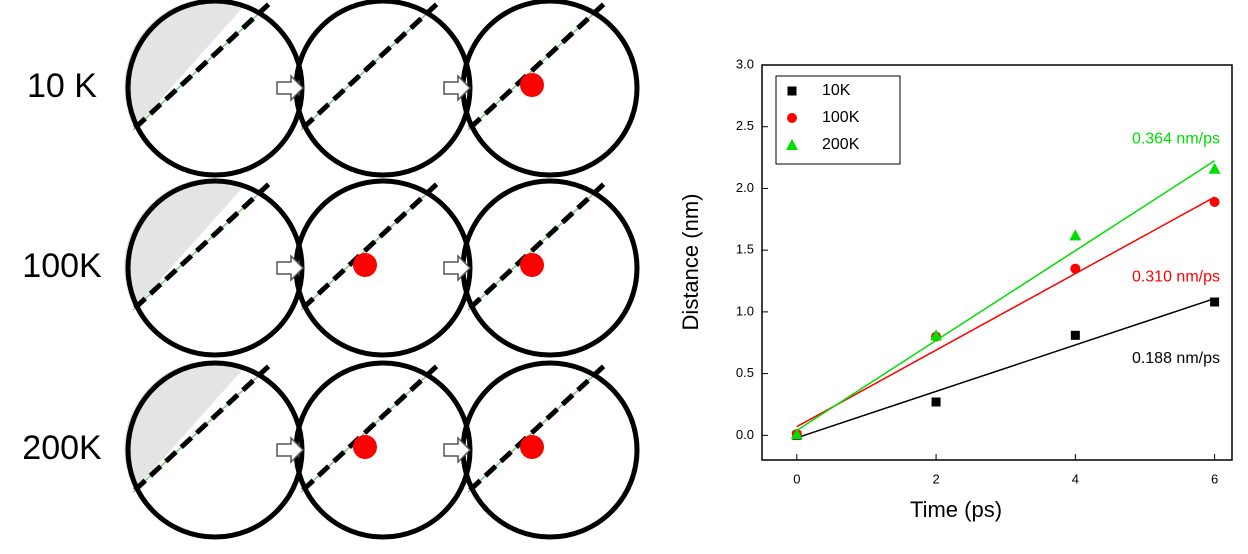  Describe the element at coordinates (1075, 478) in the screenshot. I see `x-tick-label: 4` at that location.